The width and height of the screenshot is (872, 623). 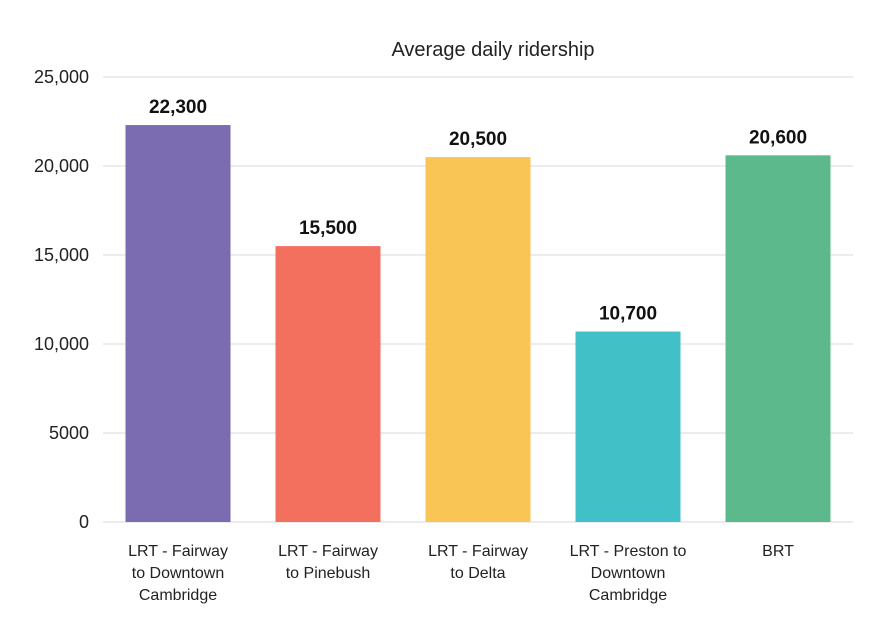 I want to click on y-axis-tick-labels: 0 5000 10,000 15,000 20,000 25,000, so click(x=61, y=299).